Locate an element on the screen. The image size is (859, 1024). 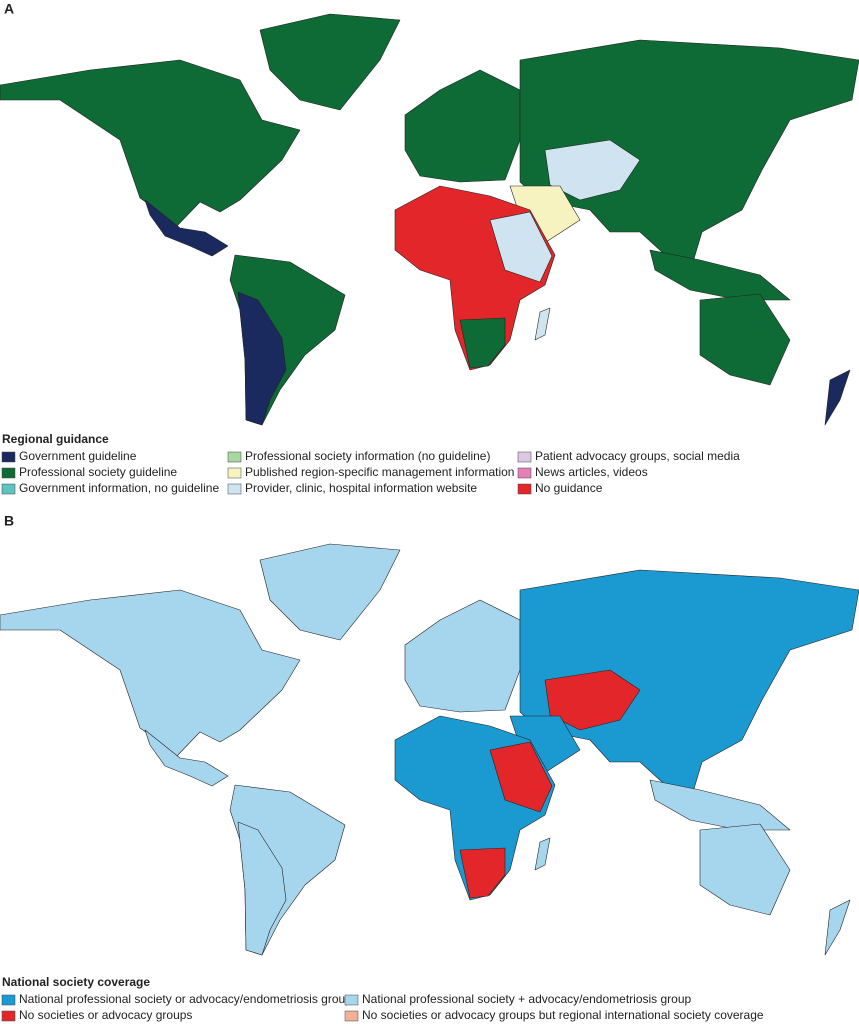
legend-label: Government guideline is located at coordinates (78, 456).